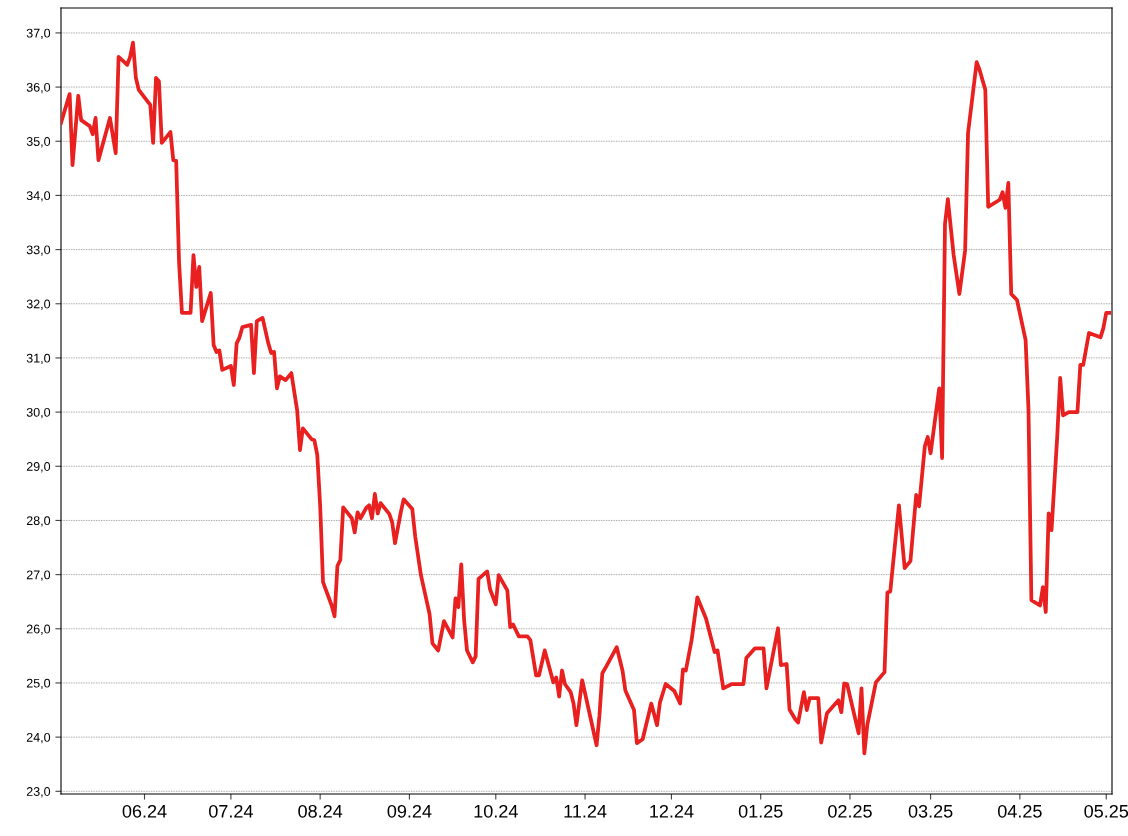 This screenshot has height=836, width=1128. I want to click on y-tick-label: 33,0, so click(38, 250).